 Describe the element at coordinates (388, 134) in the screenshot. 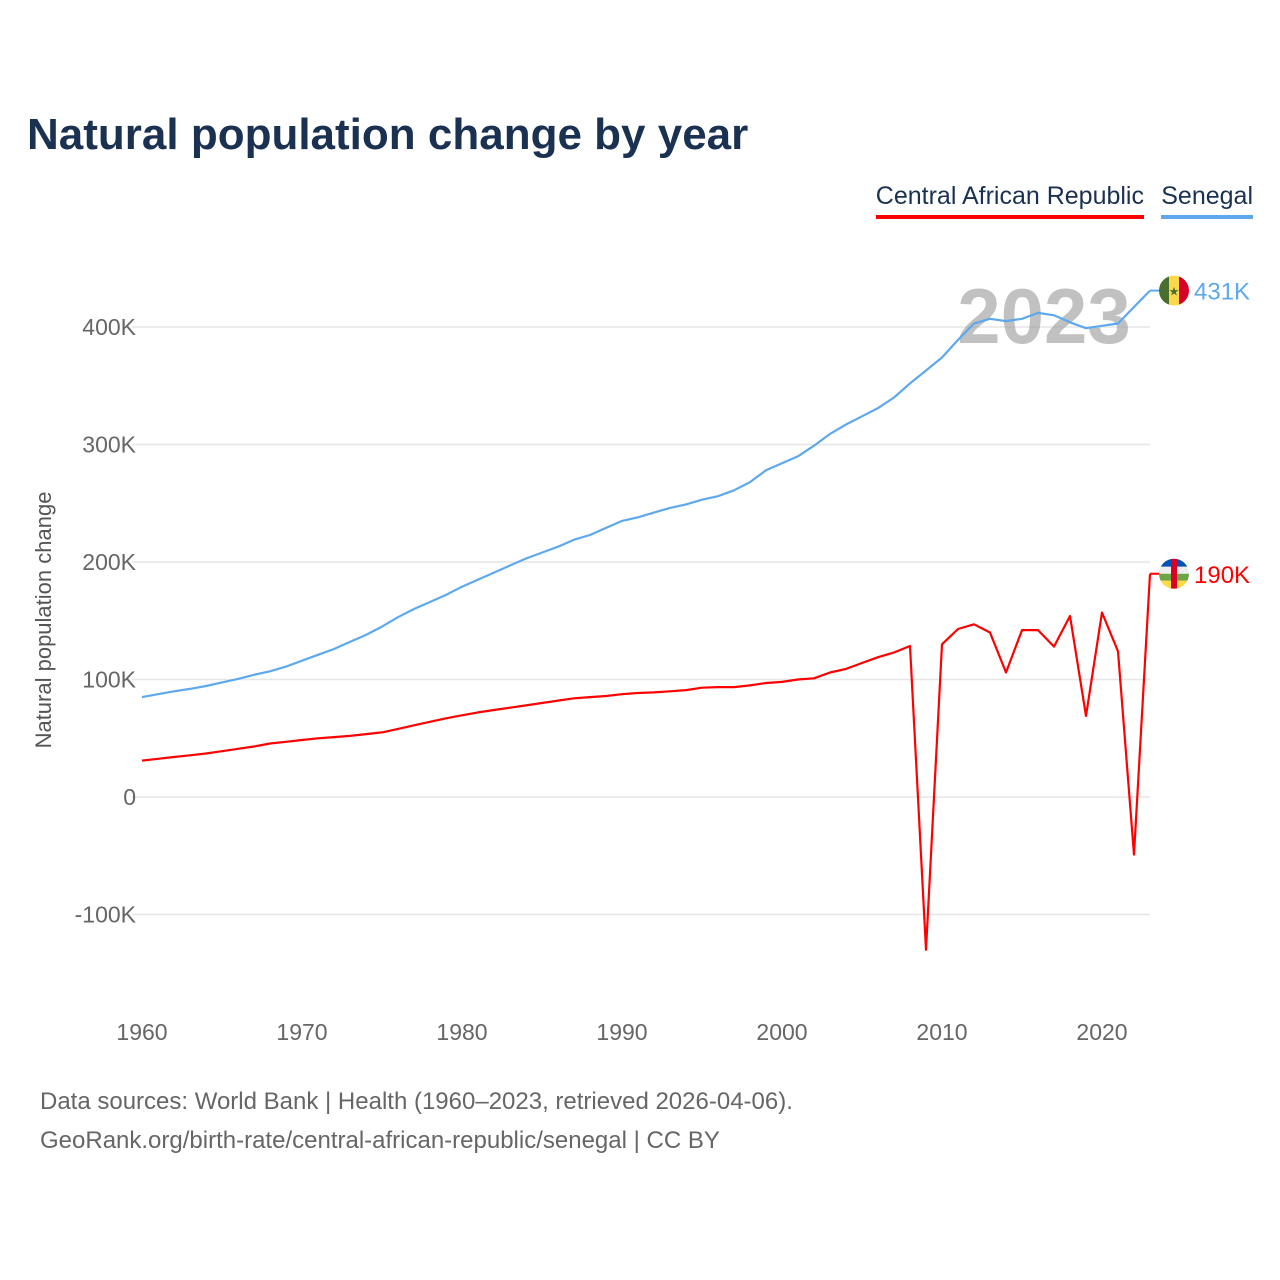

I see `page-title: Natural population change by year` at that location.